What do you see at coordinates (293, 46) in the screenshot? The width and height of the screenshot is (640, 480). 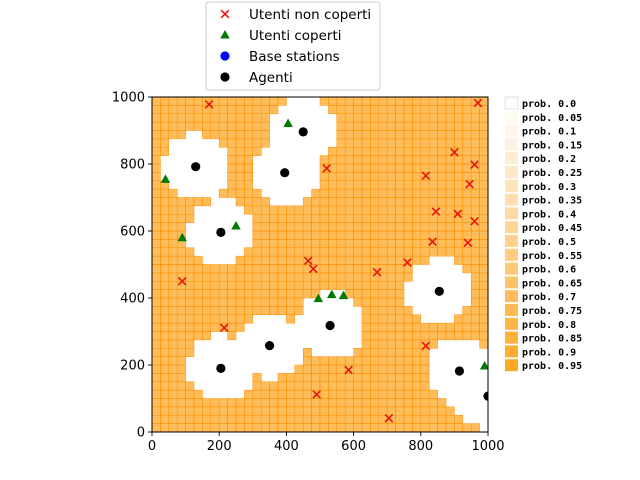 I see `legend-frame` at bounding box center [293, 46].